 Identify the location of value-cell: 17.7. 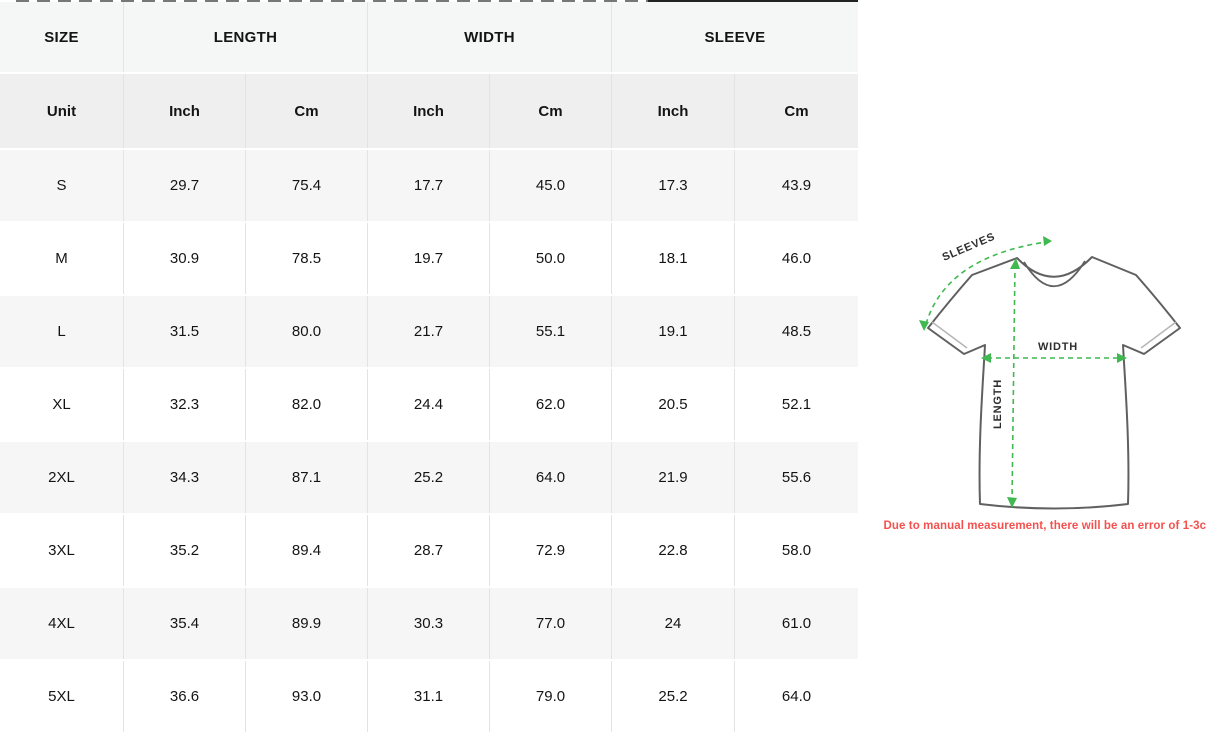
(429, 185).